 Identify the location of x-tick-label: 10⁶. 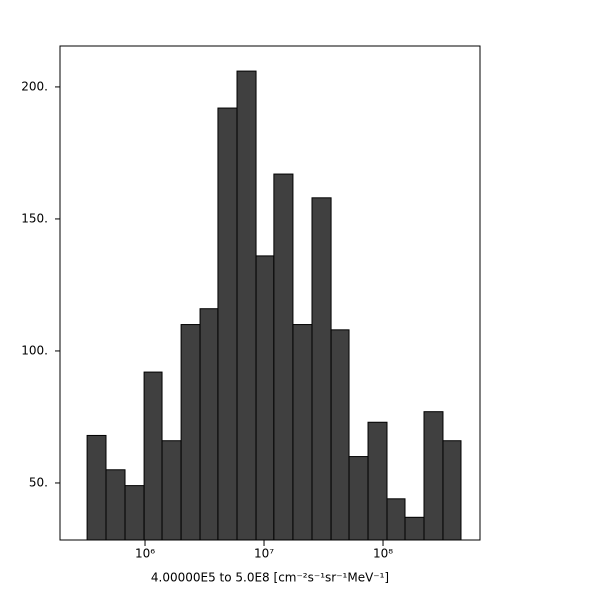
(145, 554).